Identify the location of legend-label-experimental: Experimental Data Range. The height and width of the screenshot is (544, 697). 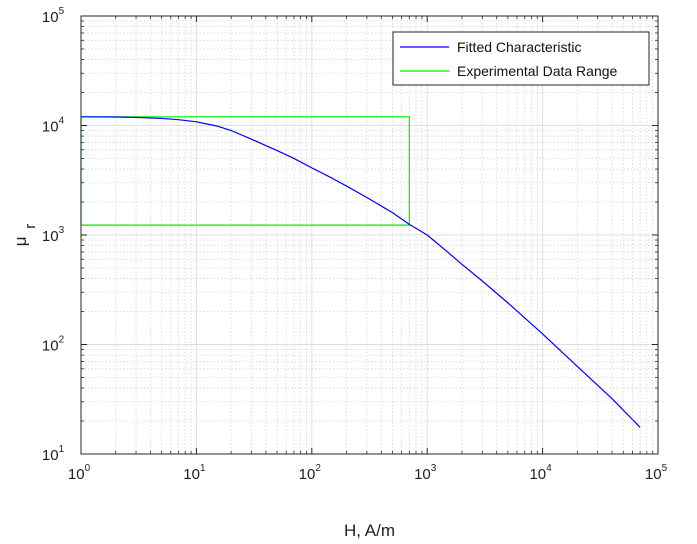
(537, 71).